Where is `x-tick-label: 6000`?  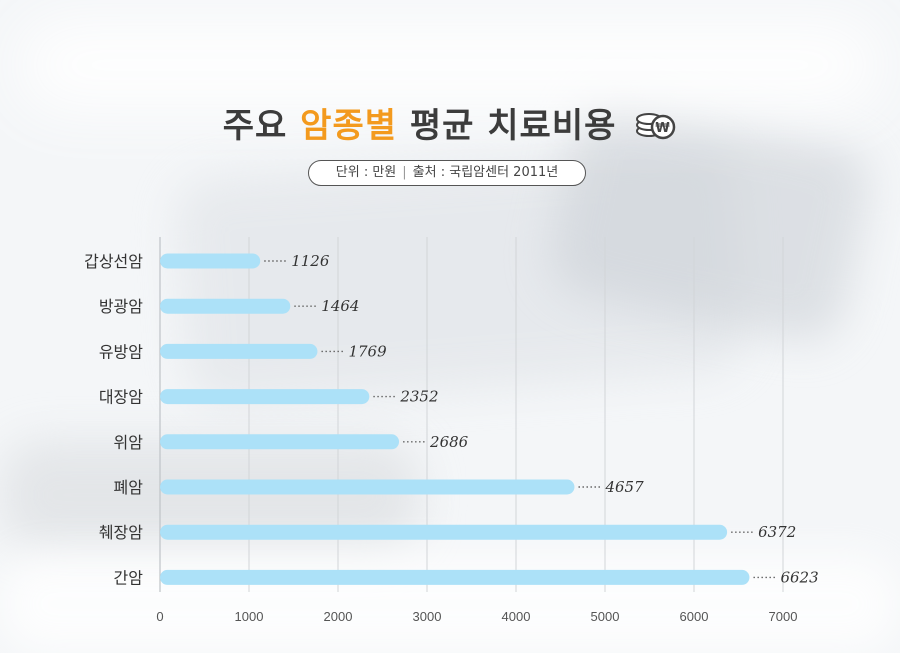
x-tick-label: 6000 is located at coordinates (694, 616).